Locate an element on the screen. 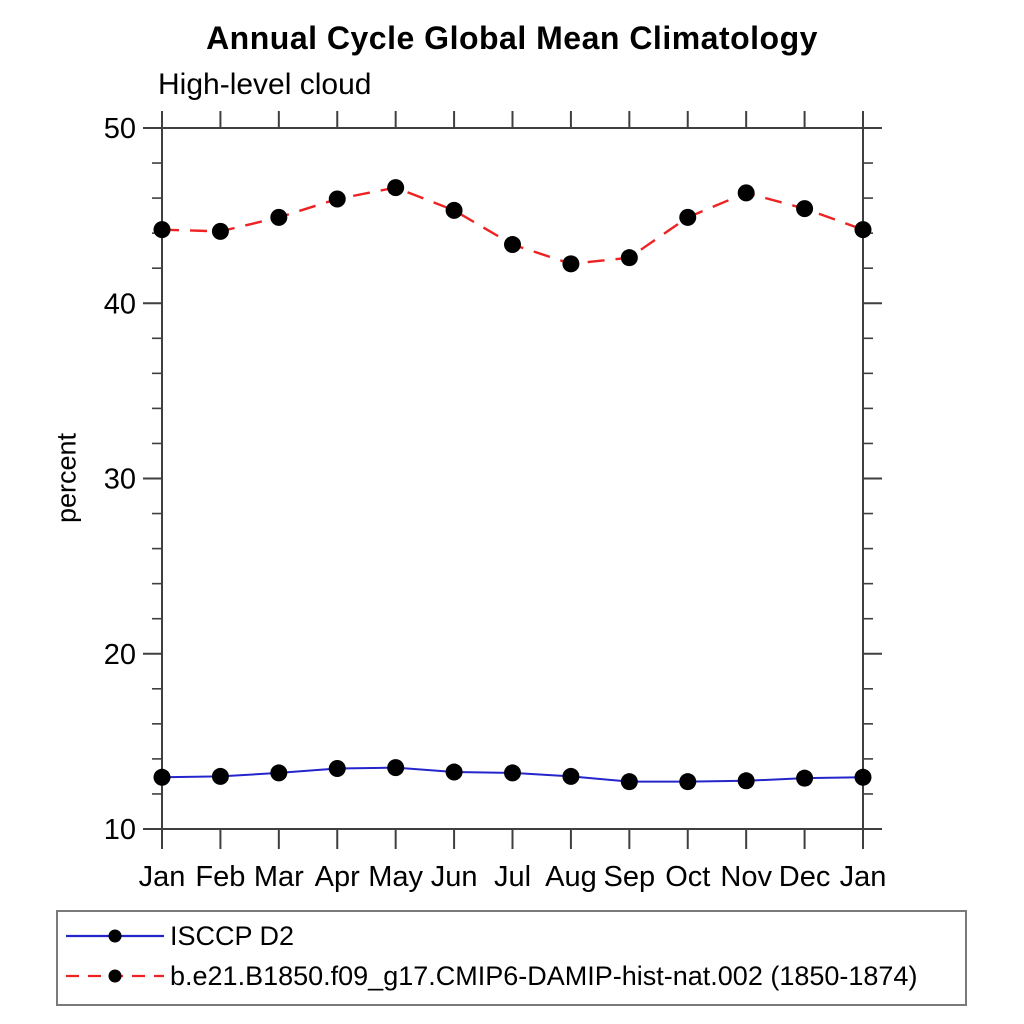 The height and width of the screenshot is (1024, 1024). x-tick-label: Feb is located at coordinates (220, 877).